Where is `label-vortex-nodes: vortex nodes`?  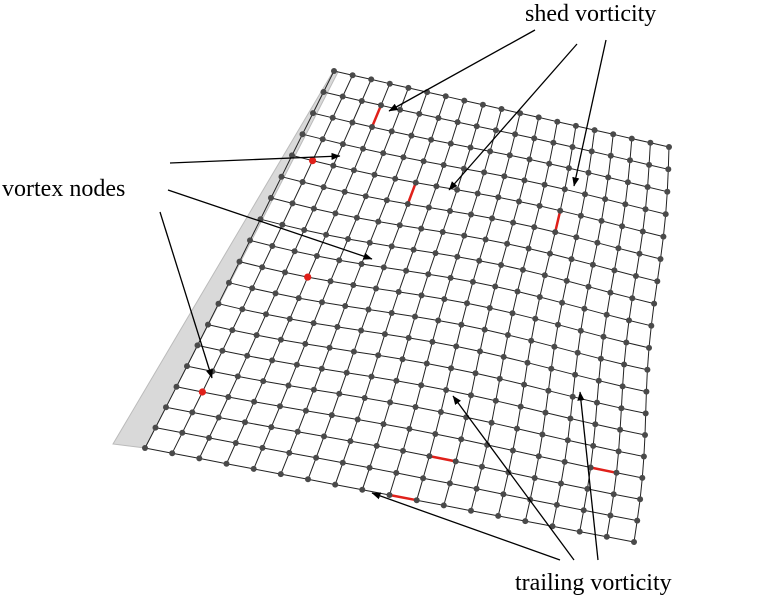
label-vortex-nodes: vortex nodes is located at coordinates (63, 189).